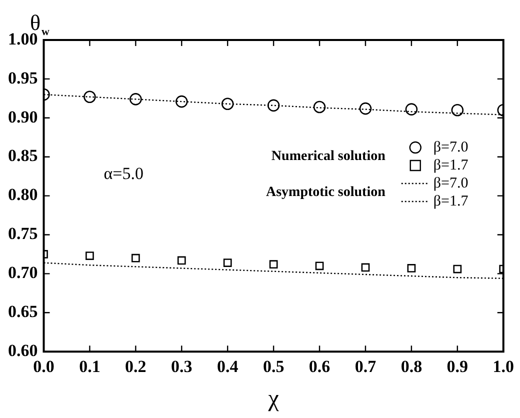 The width and height of the screenshot is (520, 418). What do you see at coordinates (273, 366) in the screenshot?
I see `x-tick-label: 0.5` at bounding box center [273, 366].